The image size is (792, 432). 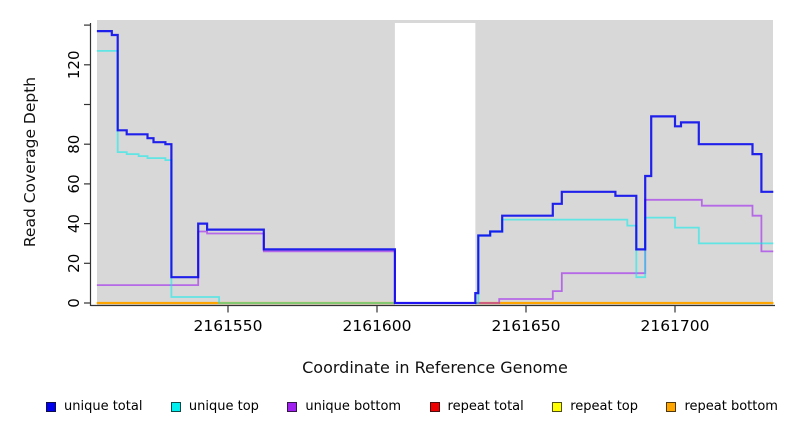 What do you see at coordinates (435, 367) in the screenshot?
I see `x-axis-title: Coordinate in Reference Genome` at bounding box center [435, 367].